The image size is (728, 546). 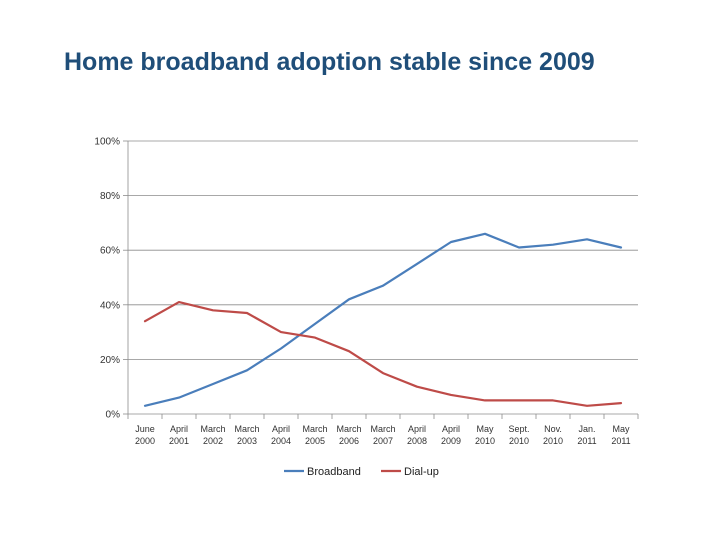 I want to click on y-tick-label: 0%, so click(x=113, y=415).